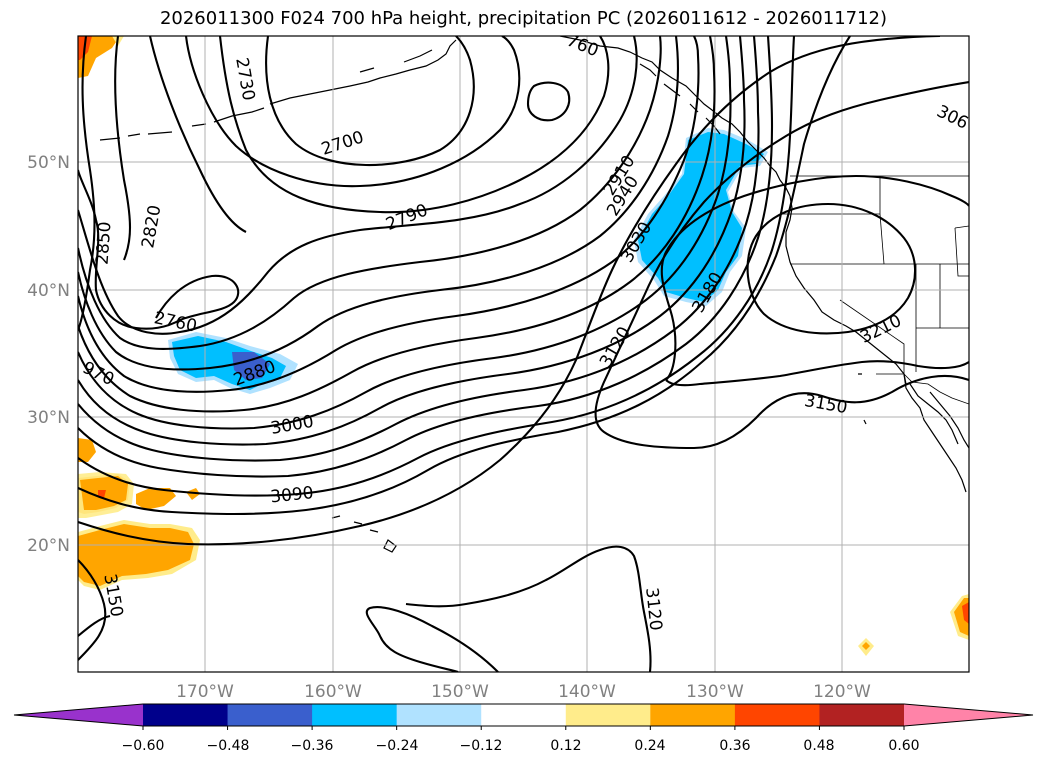 The height and width of the screenshot is (765, 1047). Describe the element at coordinates (818, 746) in the screenshot. I see `colorbar-tick-label: 0.48` at that location.